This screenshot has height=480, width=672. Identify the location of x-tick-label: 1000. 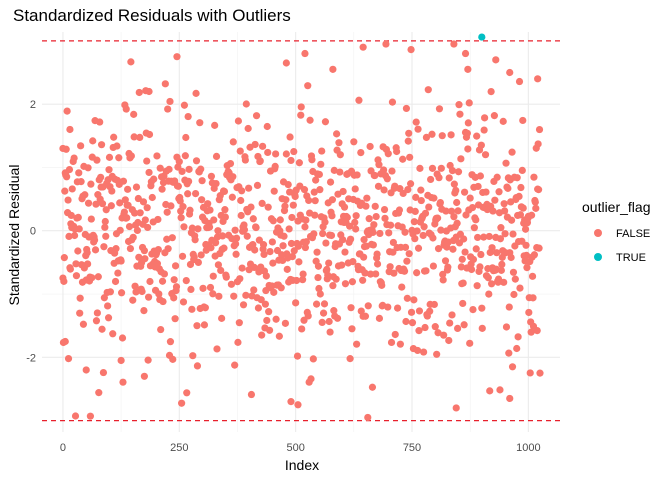
(528, 448).